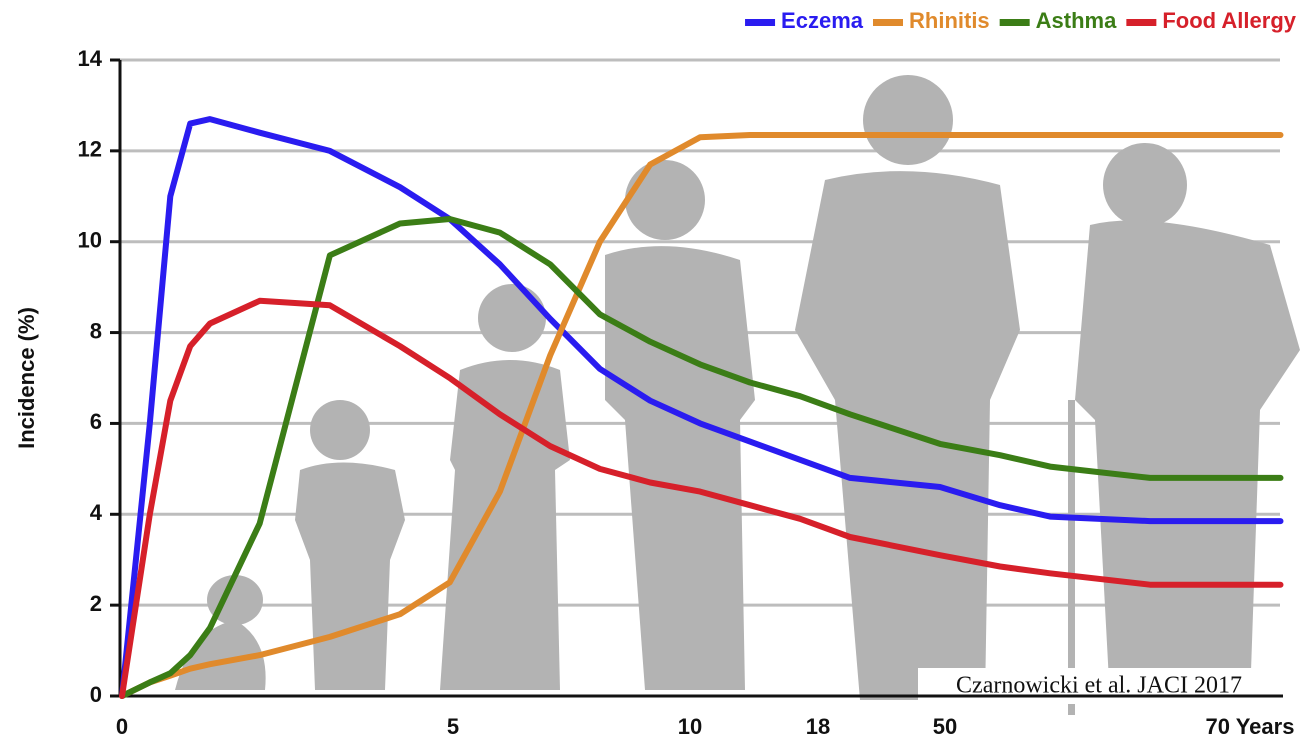 This screenshot has height=744, width=1306. Describe the element at coordinates (1229, 20) in the screenshot. I see `legend-label: Food Allergy` at that location.